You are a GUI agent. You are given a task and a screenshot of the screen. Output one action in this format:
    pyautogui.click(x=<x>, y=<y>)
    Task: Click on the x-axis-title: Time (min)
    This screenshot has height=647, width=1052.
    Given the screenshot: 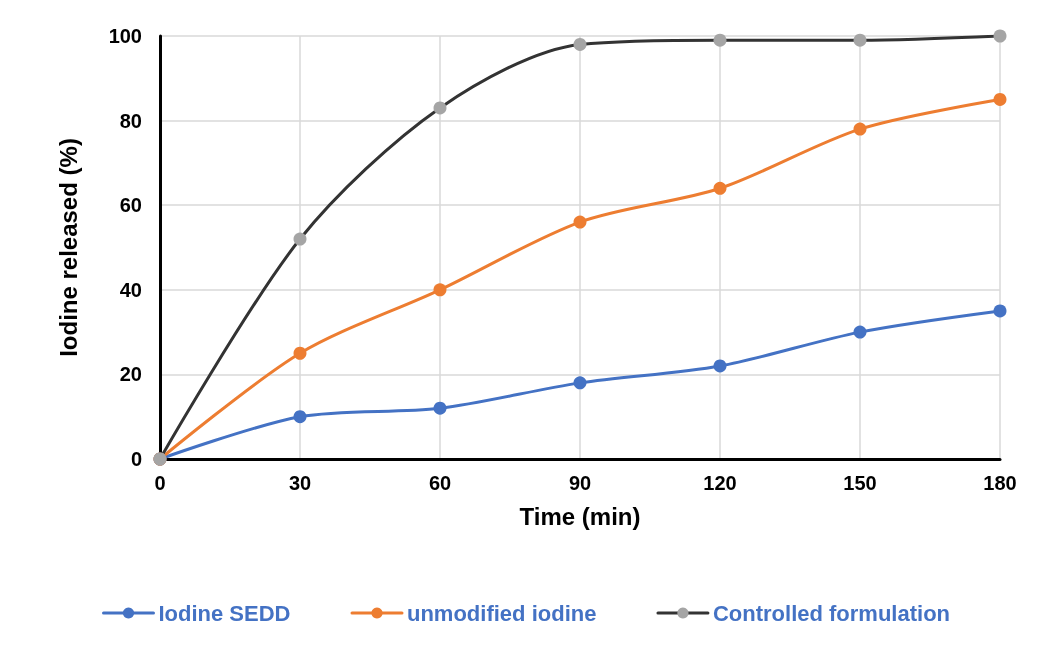 What is the action you would take?
    pyautogui.click(x=580, y=516)
    